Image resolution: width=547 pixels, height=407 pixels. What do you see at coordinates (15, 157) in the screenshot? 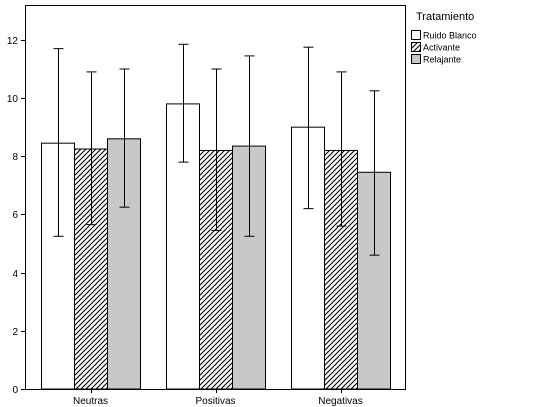
I see `y-tick-label: 8` at bounding box center [15, 157].